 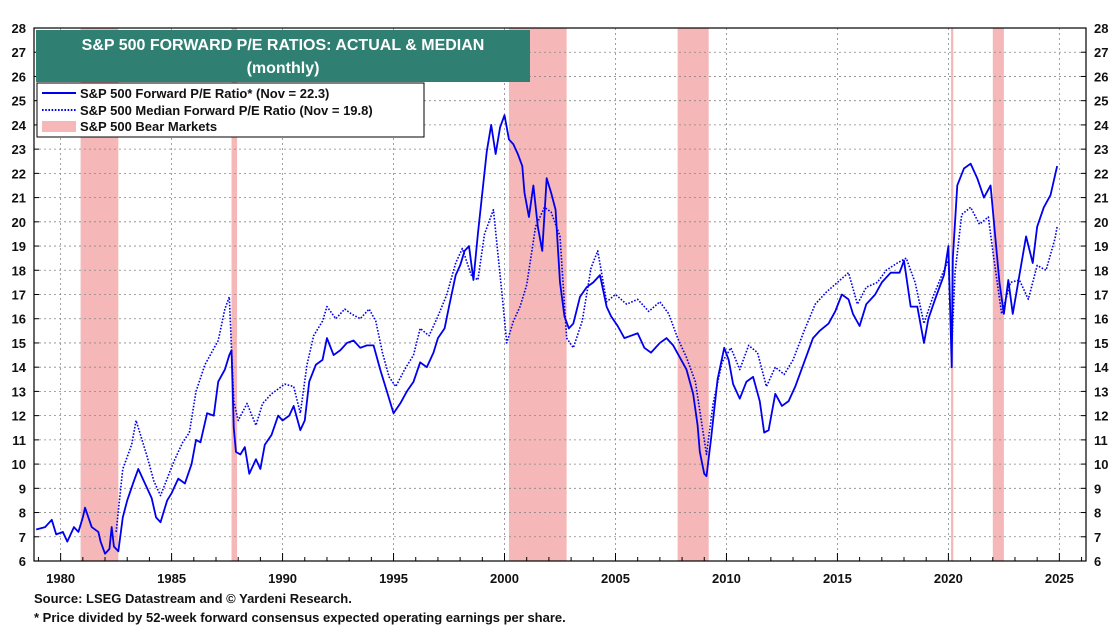 I want to click on y-tick-label-right: 7, so click(x=1097, y=537).